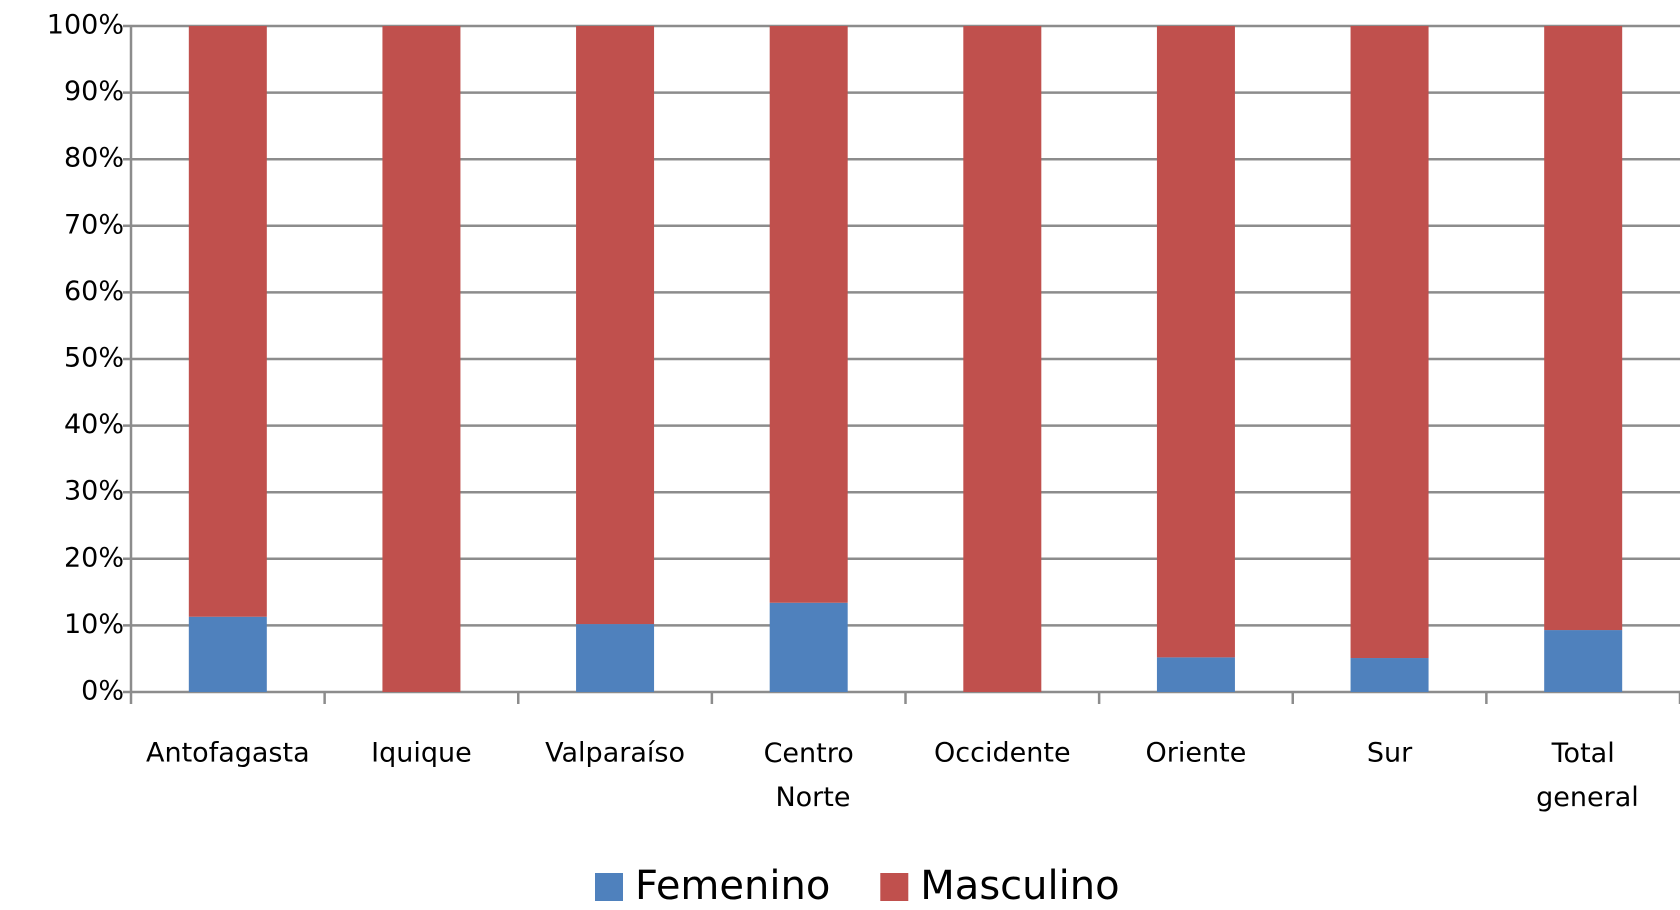  What do you see at coordinates (615, 753) in the screenshot?
I see `x-tick-label: Valparaíso` at bounding box center [615, 753].